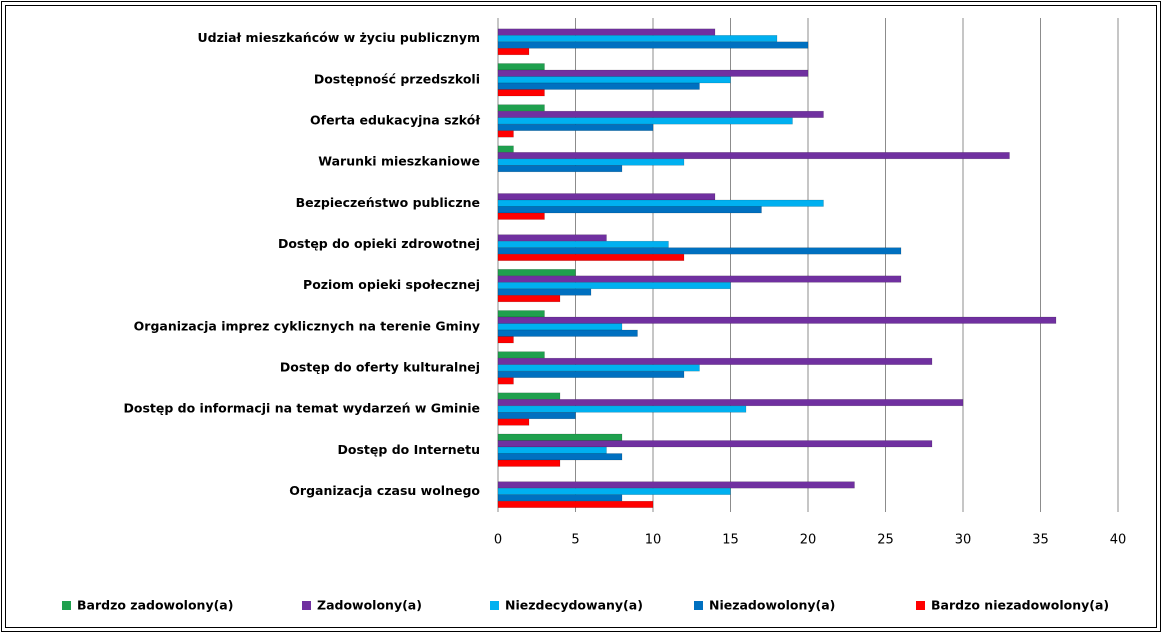 The width and height of the screenshot is (1162, 633). I want to click on legend-label: Bardzo zadowolony(a), so click(155, 605).